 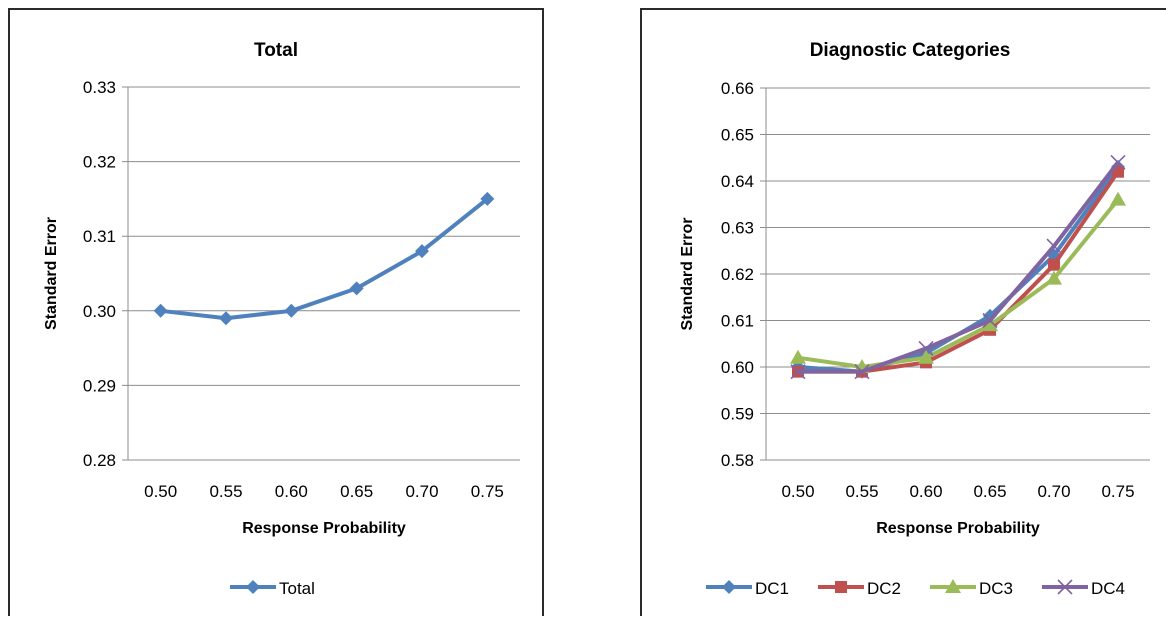 What do you see at coordinates (737, 274) in the screenshot?
I see `y-tick-label: 0.62` at bounding box center [737, 274].